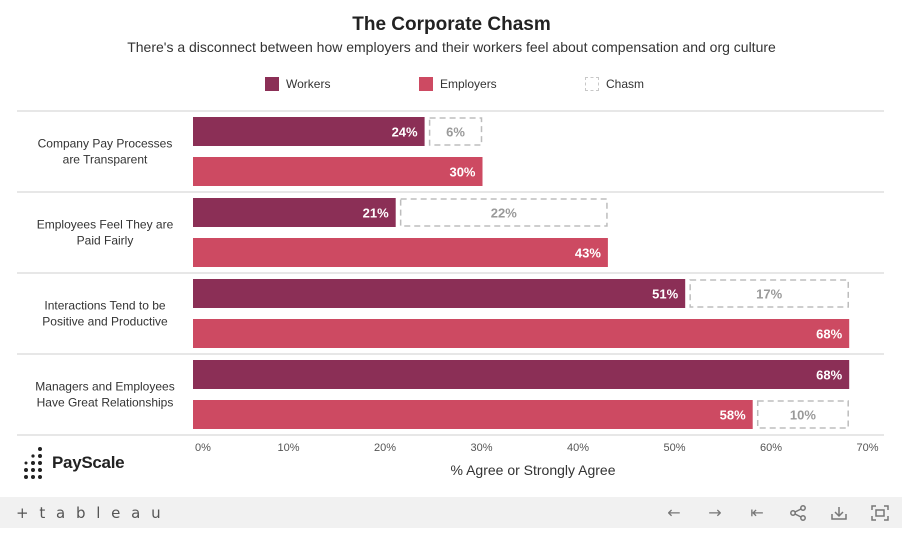 The height and width of the screenshot is (536, 908). I want to click on x-tick-label: 20%, so click(385, 448).